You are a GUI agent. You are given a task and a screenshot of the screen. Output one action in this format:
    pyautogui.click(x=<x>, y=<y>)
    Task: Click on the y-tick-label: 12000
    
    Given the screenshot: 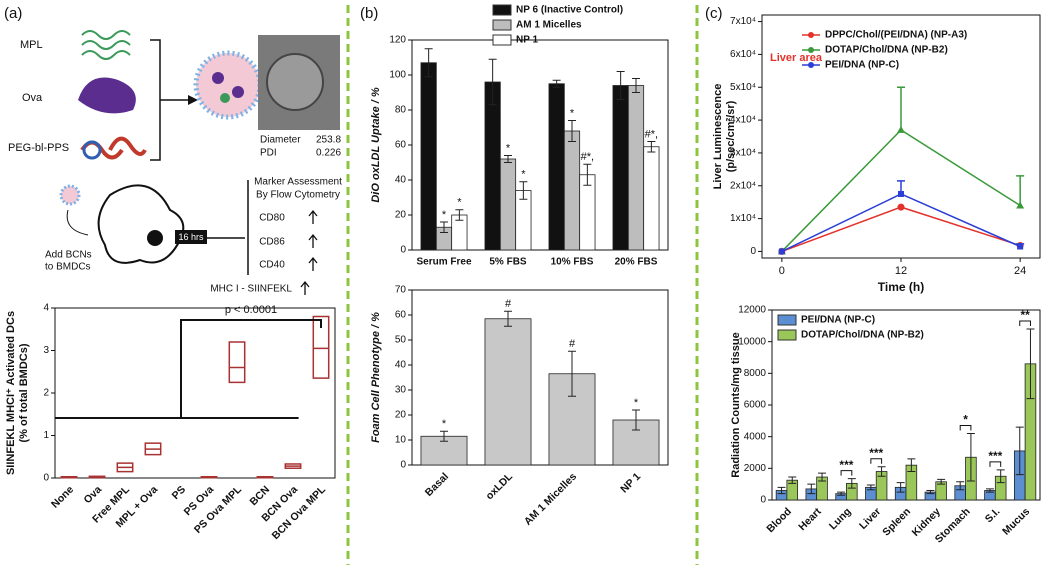 What is the action you would take?
    pyautogui.click(x=752, y=310)
    